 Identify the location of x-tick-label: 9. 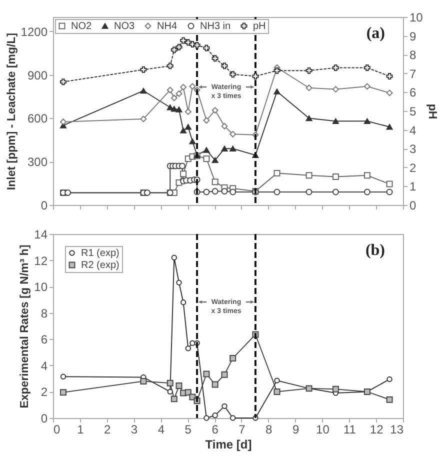
(296, 429).